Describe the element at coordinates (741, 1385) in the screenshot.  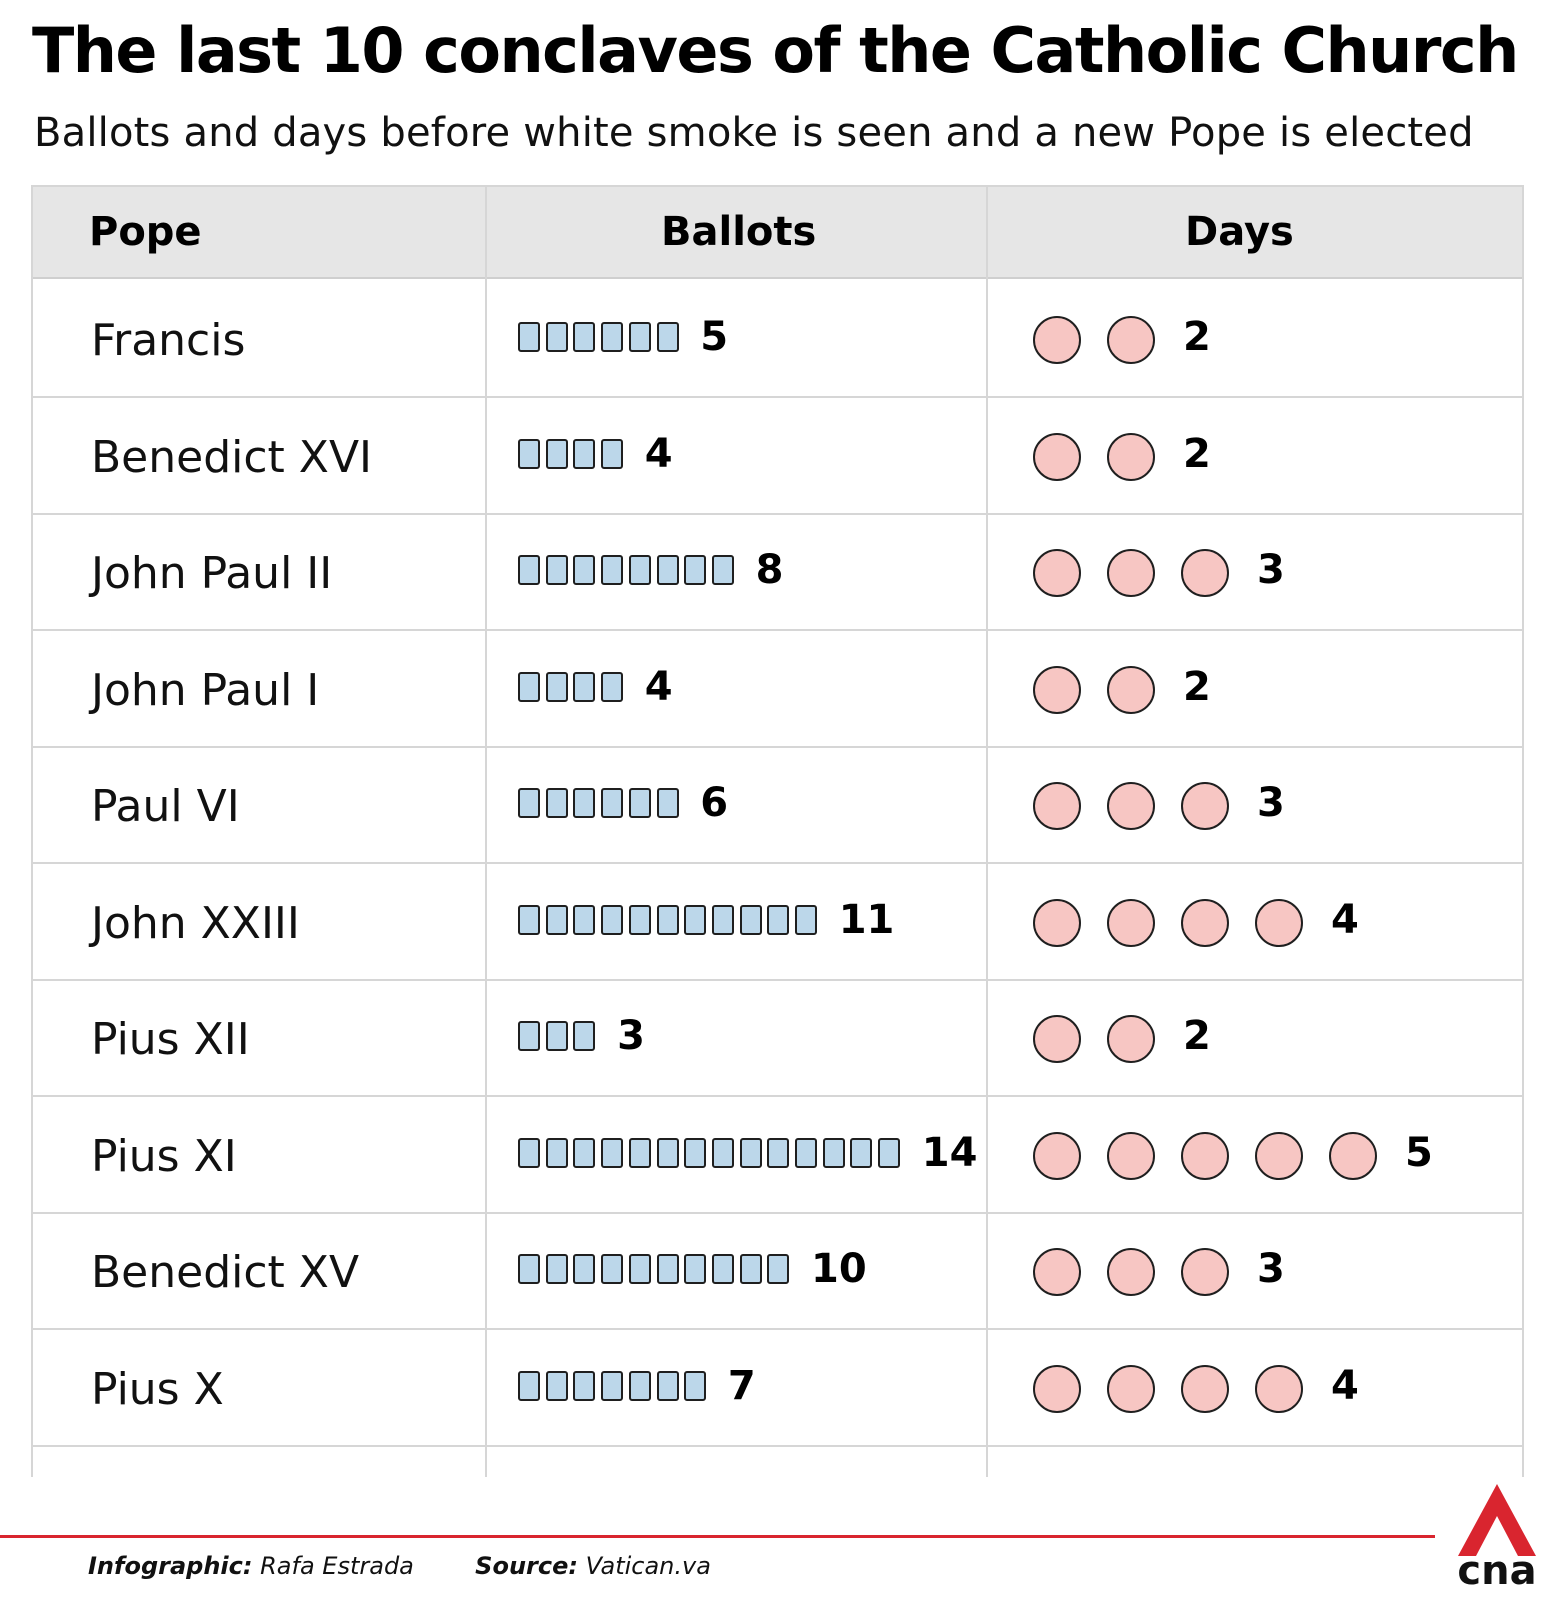
I see `ballots-value: 7` at that location.